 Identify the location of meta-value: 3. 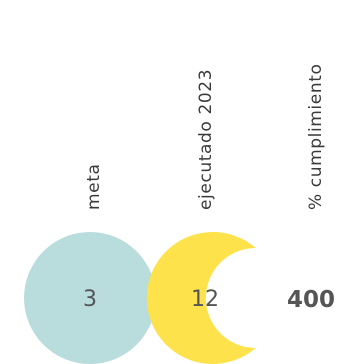
(90, 299).